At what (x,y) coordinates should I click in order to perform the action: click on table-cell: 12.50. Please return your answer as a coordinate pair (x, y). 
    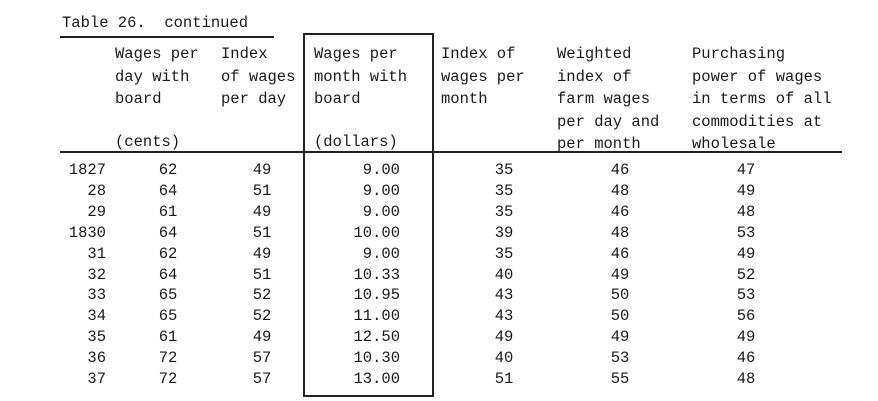
    Looking at the image, I should click on (376, 337).